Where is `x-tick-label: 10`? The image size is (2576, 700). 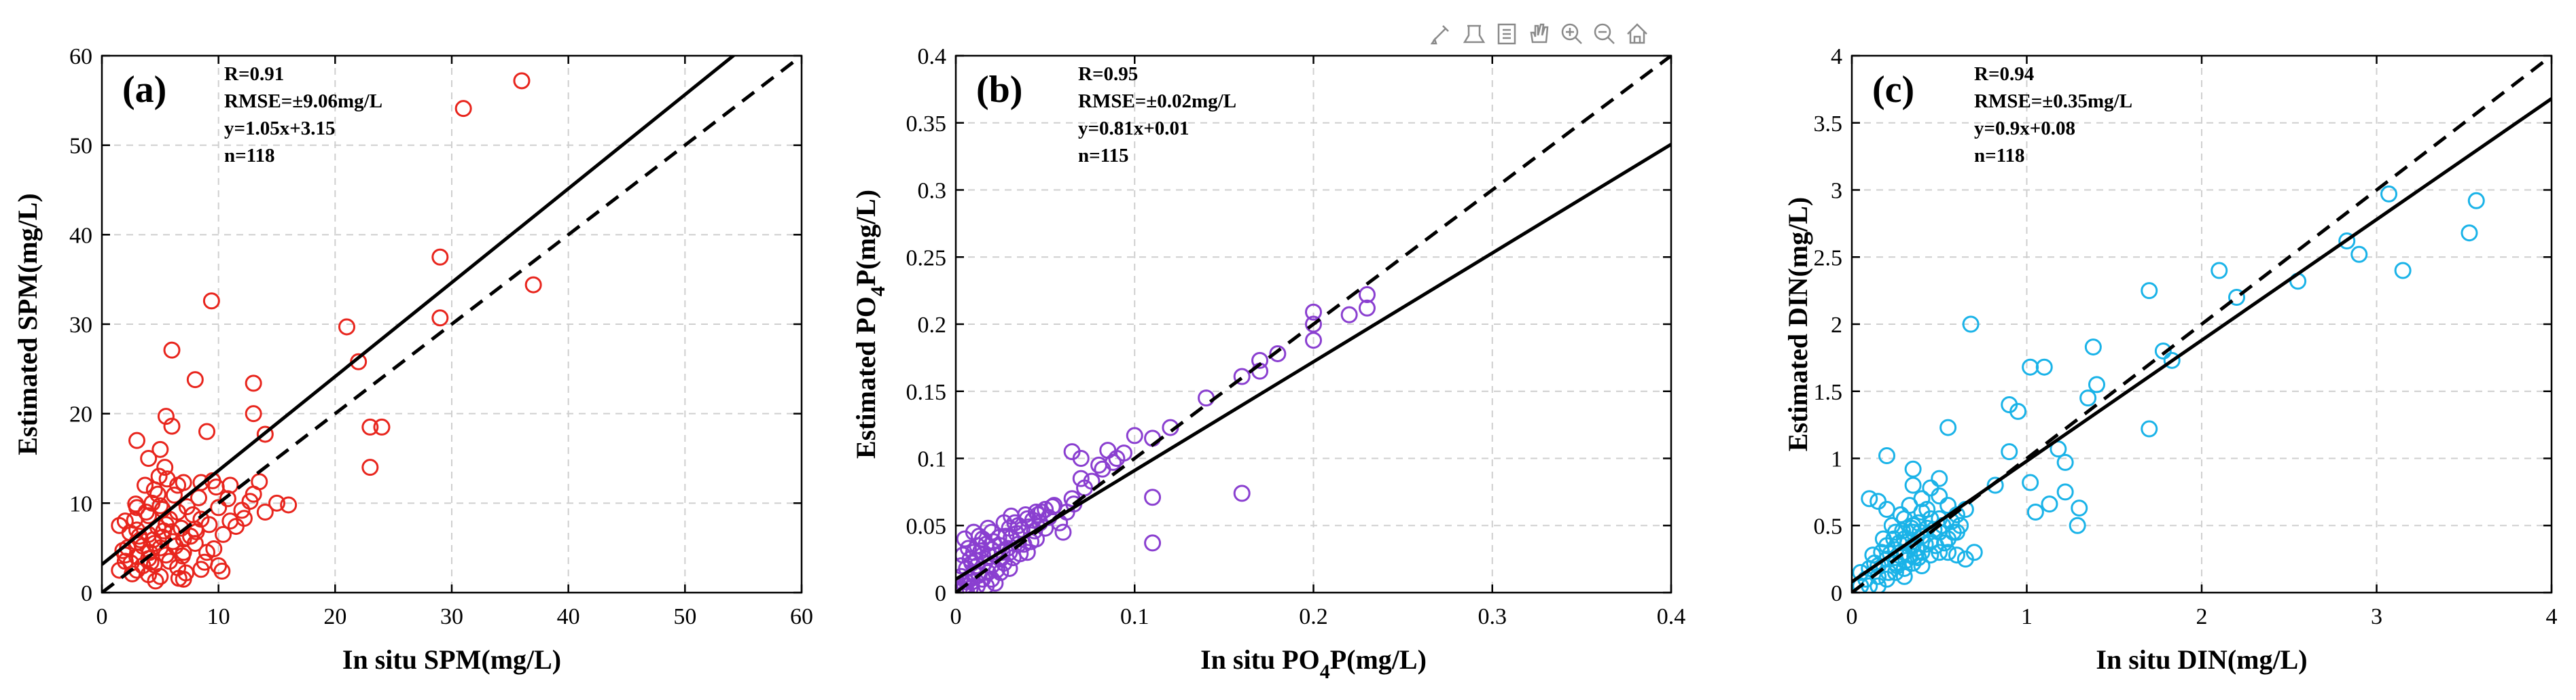 x-tick-label: 10 is located at coordinates (219, 617).